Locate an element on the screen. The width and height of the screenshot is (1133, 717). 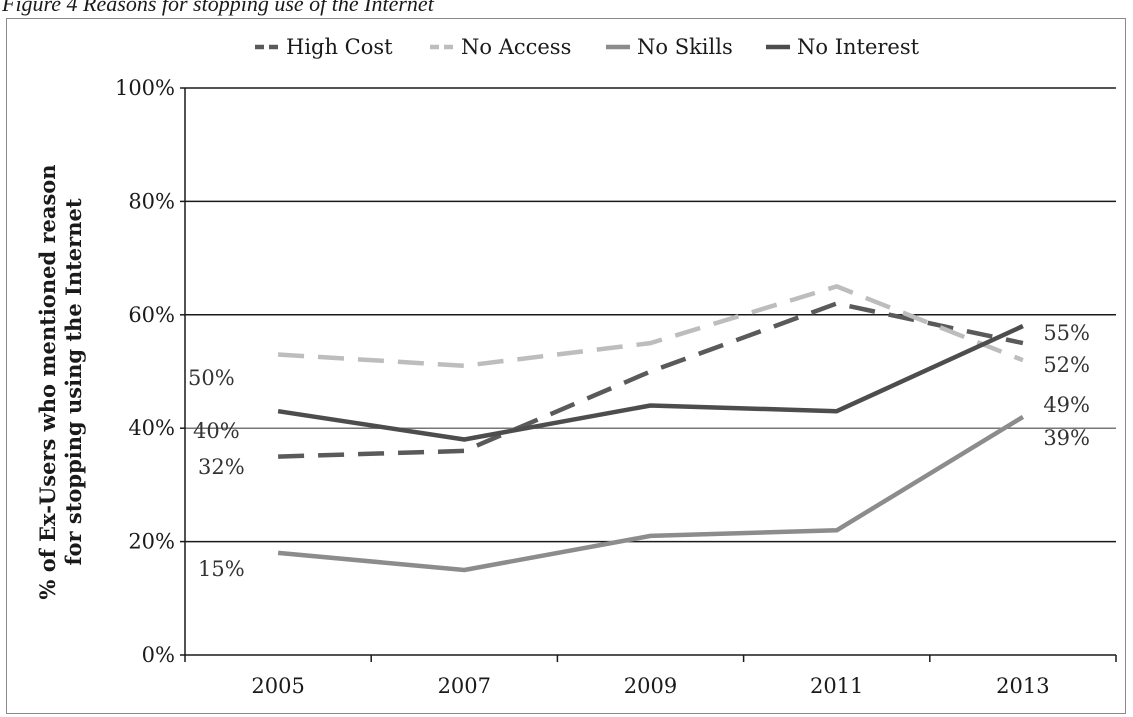
series-line-no-access is located at coordinates (650, 326).